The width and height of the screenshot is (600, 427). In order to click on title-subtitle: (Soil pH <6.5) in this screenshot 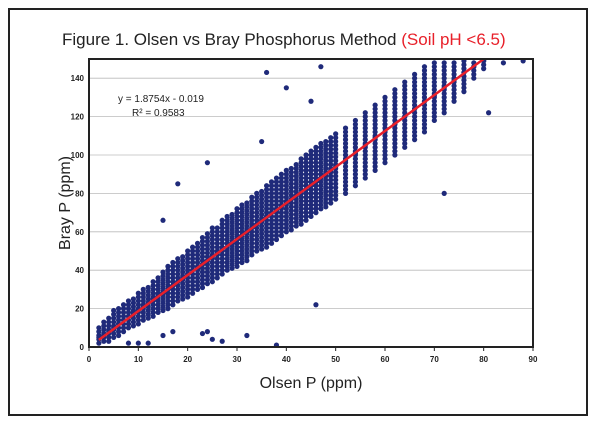, I will do `click(453, 39)`.